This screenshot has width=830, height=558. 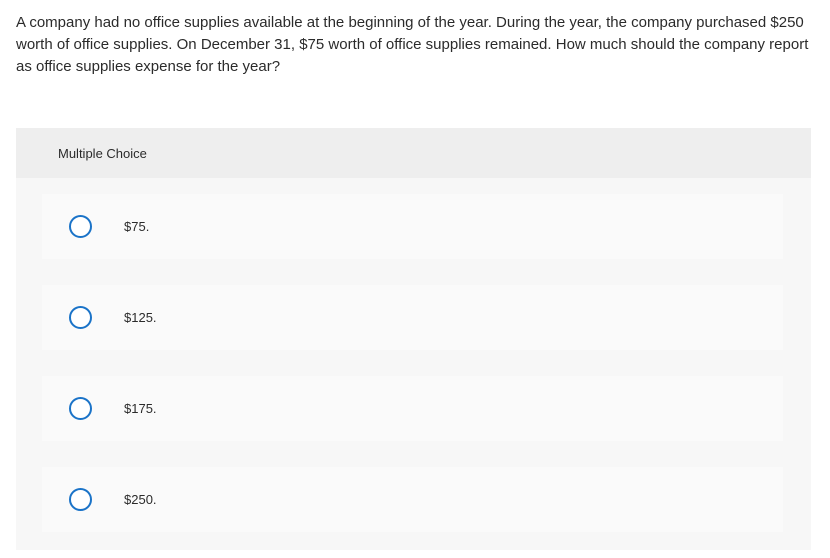 I want to click on answer-option-4: $250., so click(x=412, y=499).